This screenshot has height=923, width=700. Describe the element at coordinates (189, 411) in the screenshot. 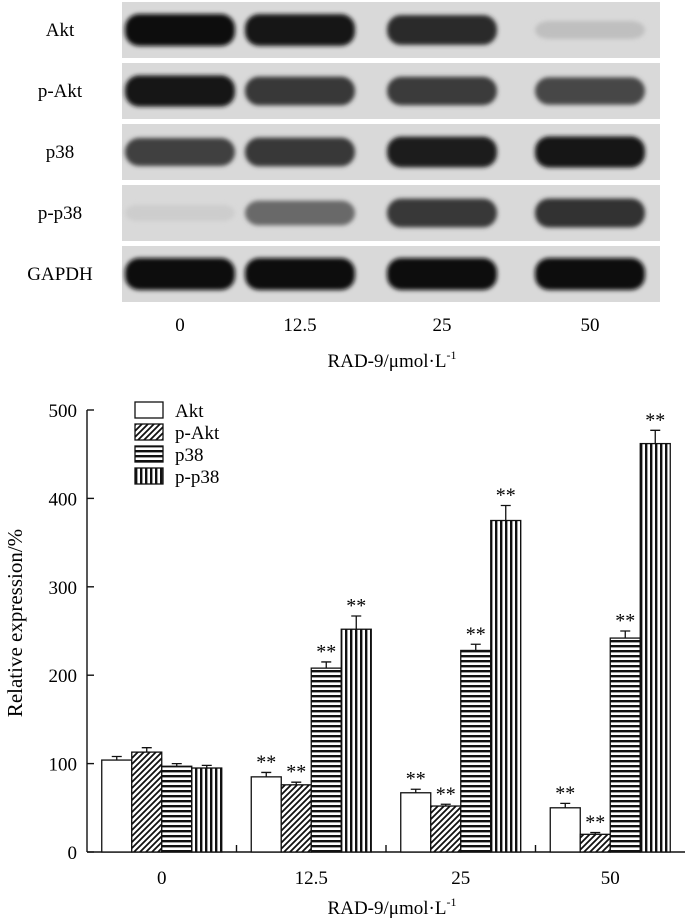

I see `legend-label: Akt` at that location.